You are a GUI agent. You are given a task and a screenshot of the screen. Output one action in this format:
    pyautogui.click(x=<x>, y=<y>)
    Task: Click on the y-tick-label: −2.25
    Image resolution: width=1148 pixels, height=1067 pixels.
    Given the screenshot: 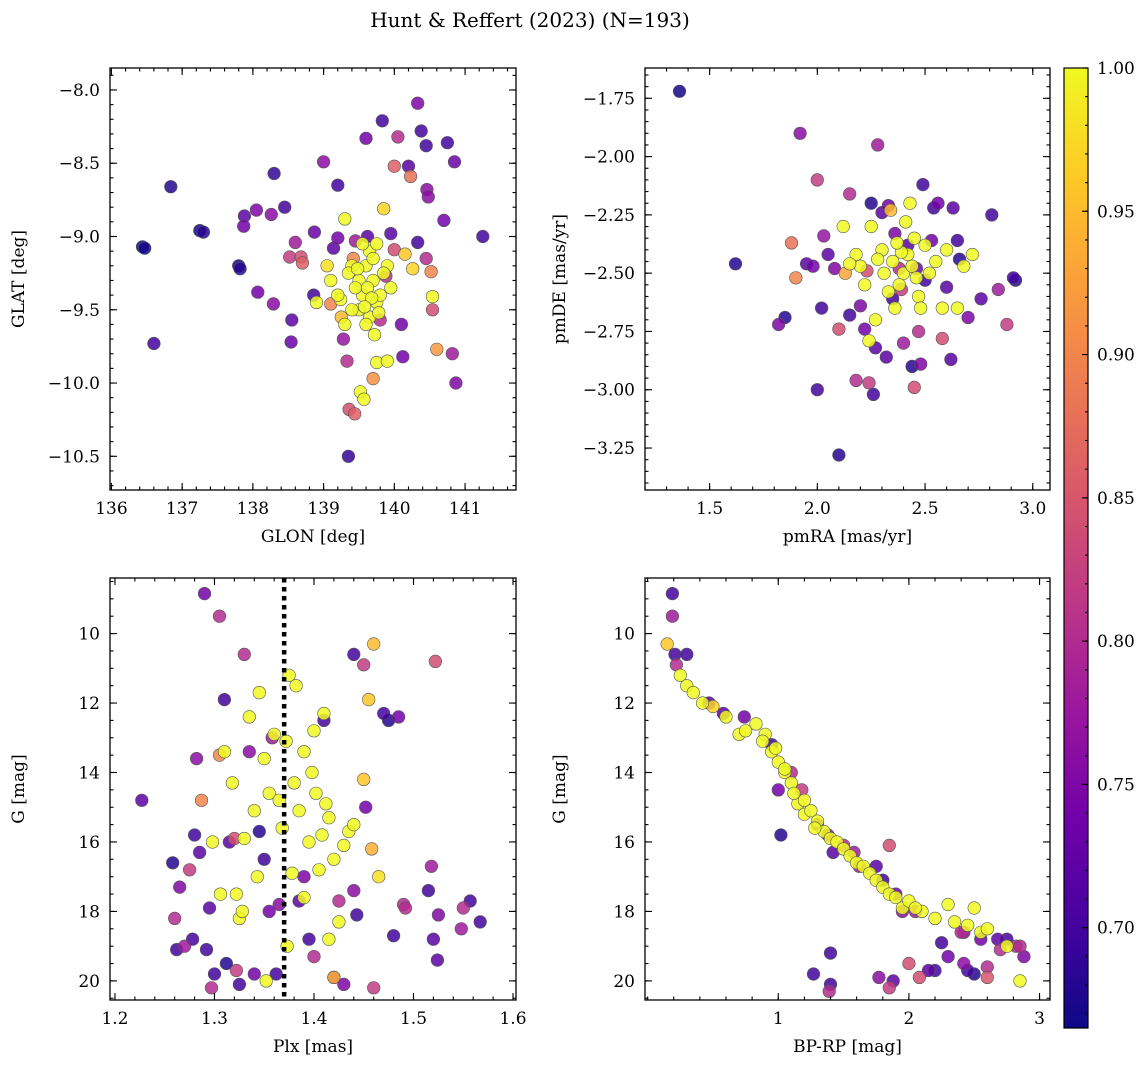 What is the action you would take?
    pyautogui.click(x=609, y=216)
    